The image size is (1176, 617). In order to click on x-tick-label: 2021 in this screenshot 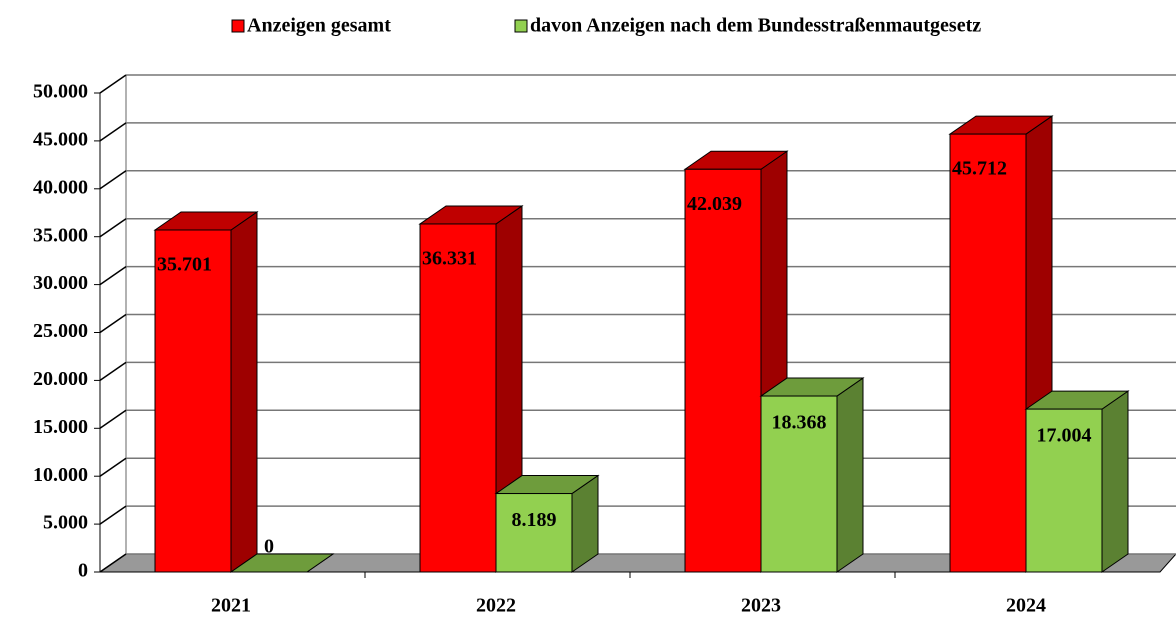, I will do `click(231, 606)`.